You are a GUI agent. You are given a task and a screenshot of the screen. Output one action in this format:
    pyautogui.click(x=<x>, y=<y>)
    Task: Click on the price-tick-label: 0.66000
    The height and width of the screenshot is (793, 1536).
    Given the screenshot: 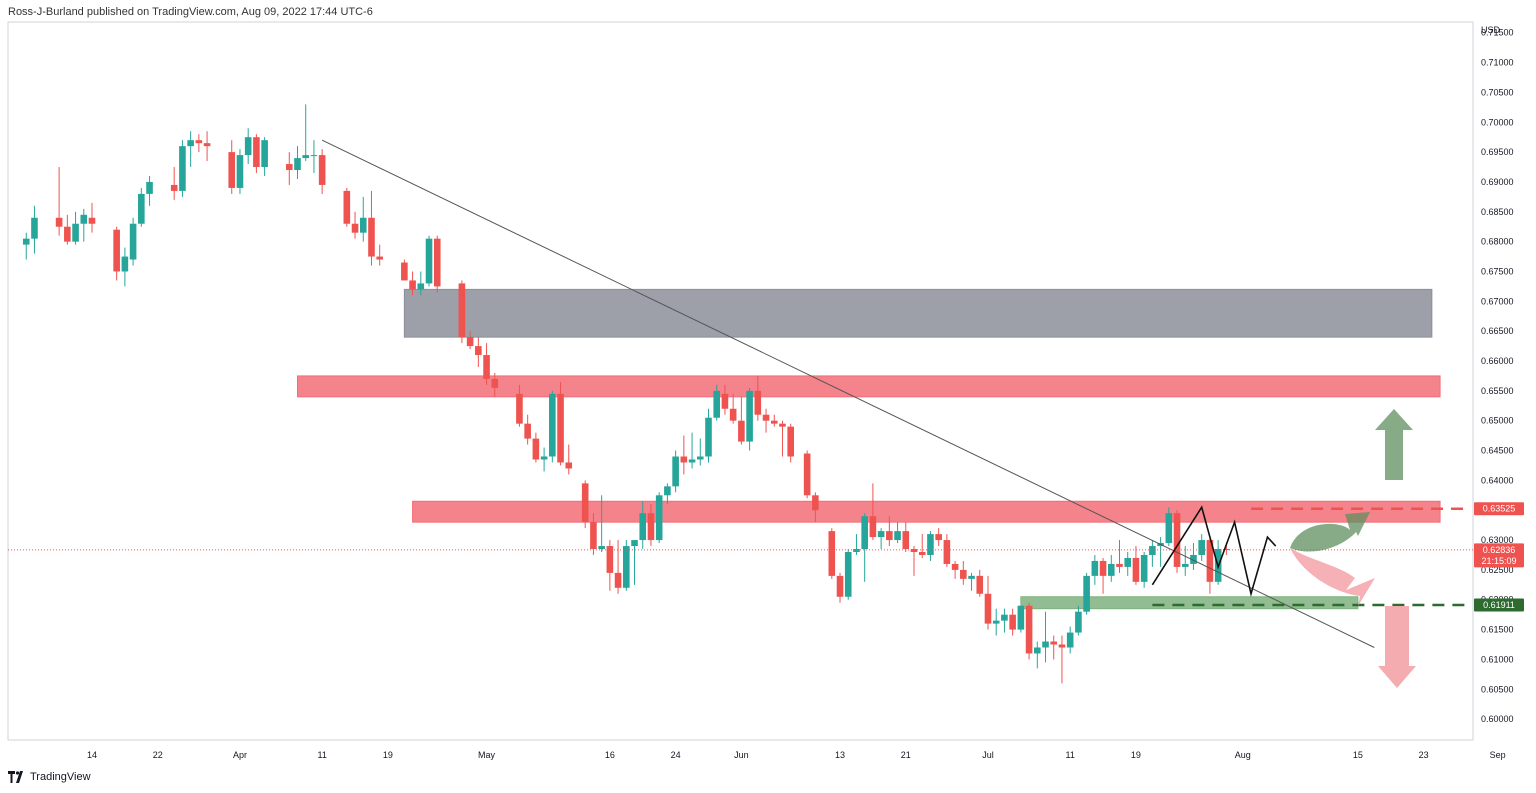 What is the action you would take?
    pyautogui.click(x=1497, y=361)
    